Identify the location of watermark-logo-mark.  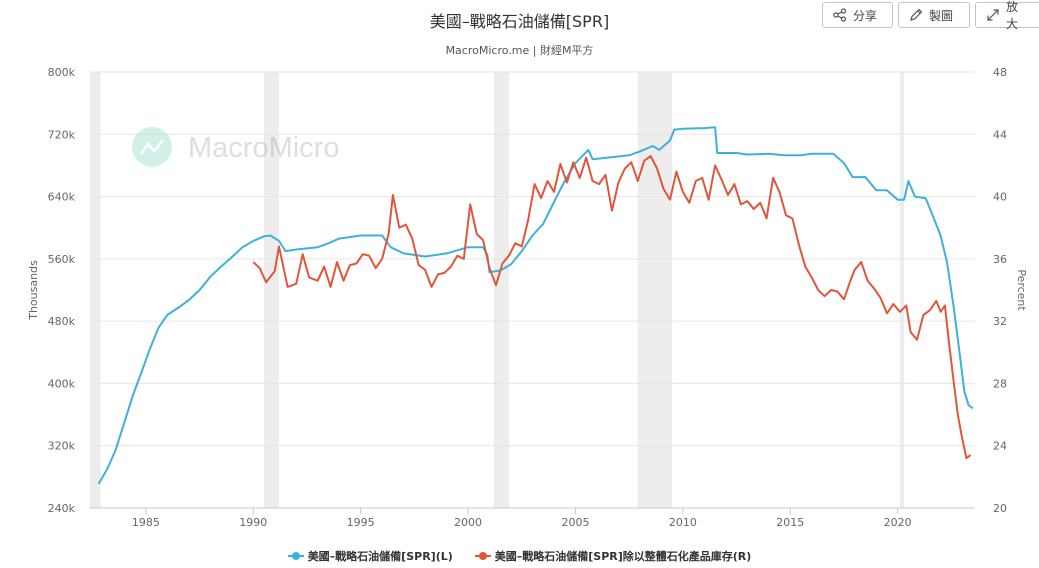
(151, 147).